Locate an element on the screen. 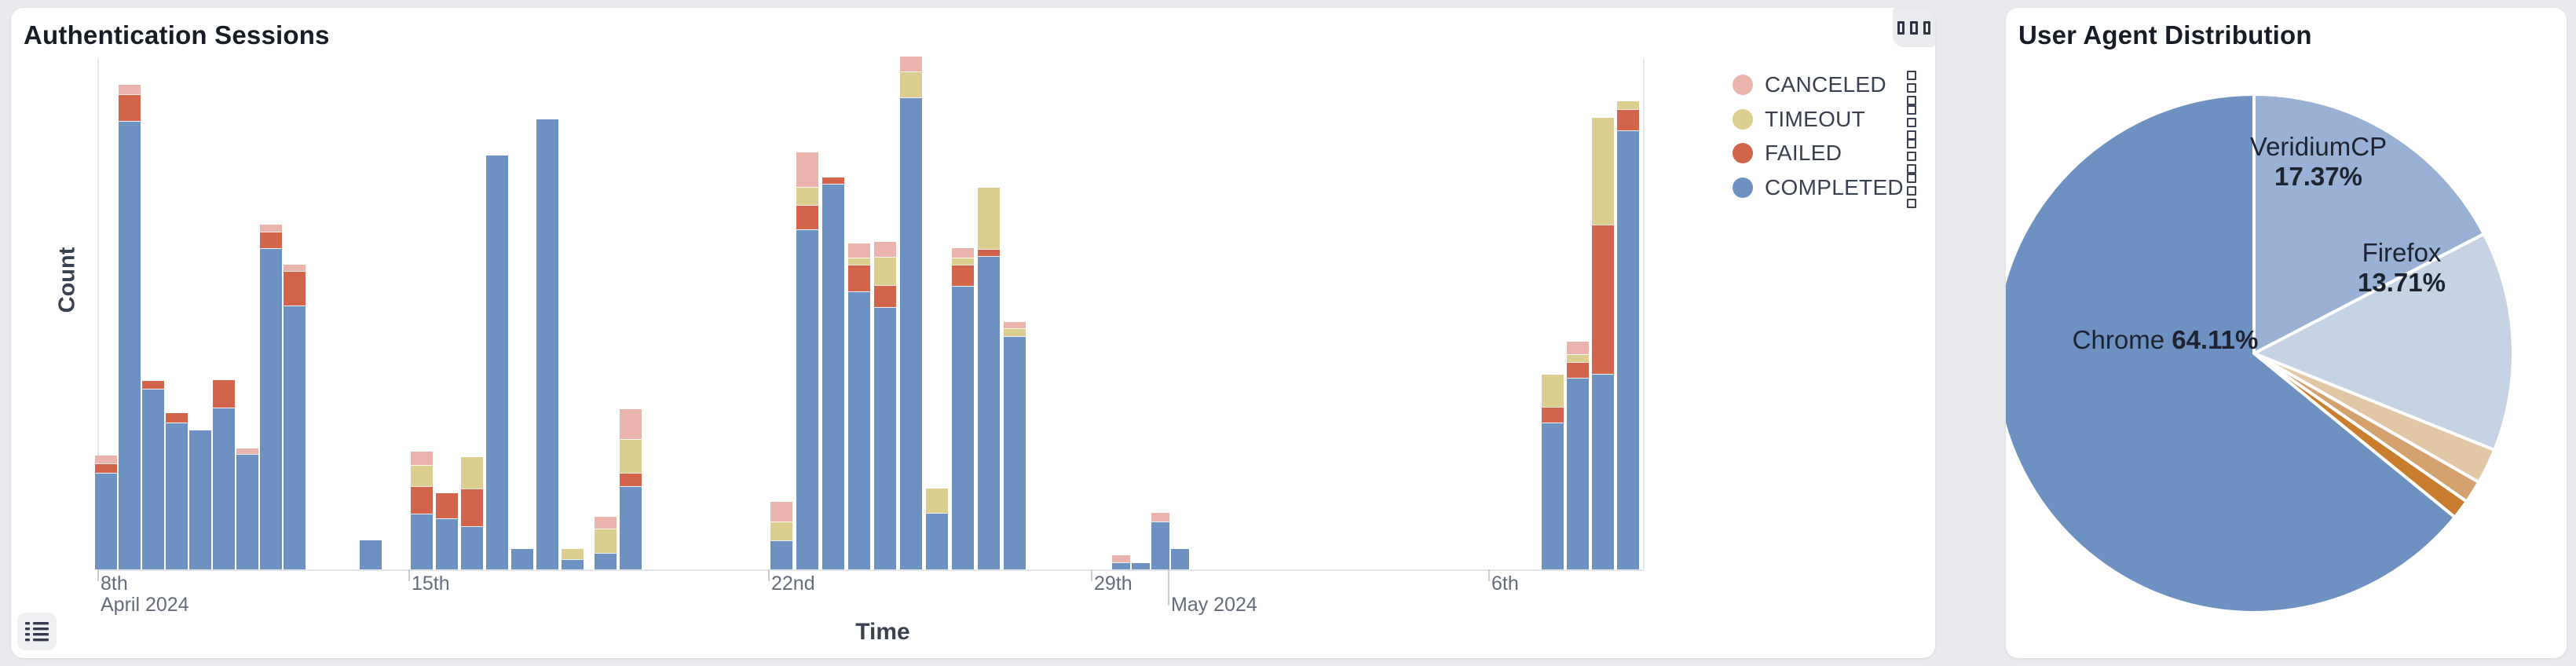 This screenshot has width=2576, height=666. pie-label-percent: 17.37% is located at coordinates (2318, 176).